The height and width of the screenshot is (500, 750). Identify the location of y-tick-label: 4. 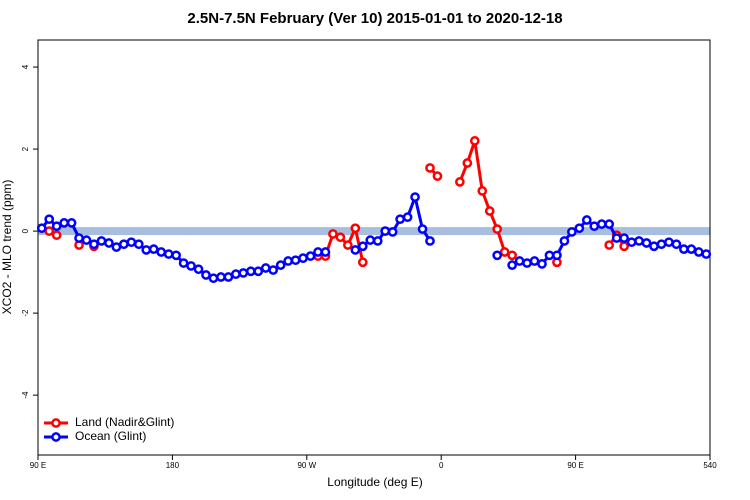
(25, 66).